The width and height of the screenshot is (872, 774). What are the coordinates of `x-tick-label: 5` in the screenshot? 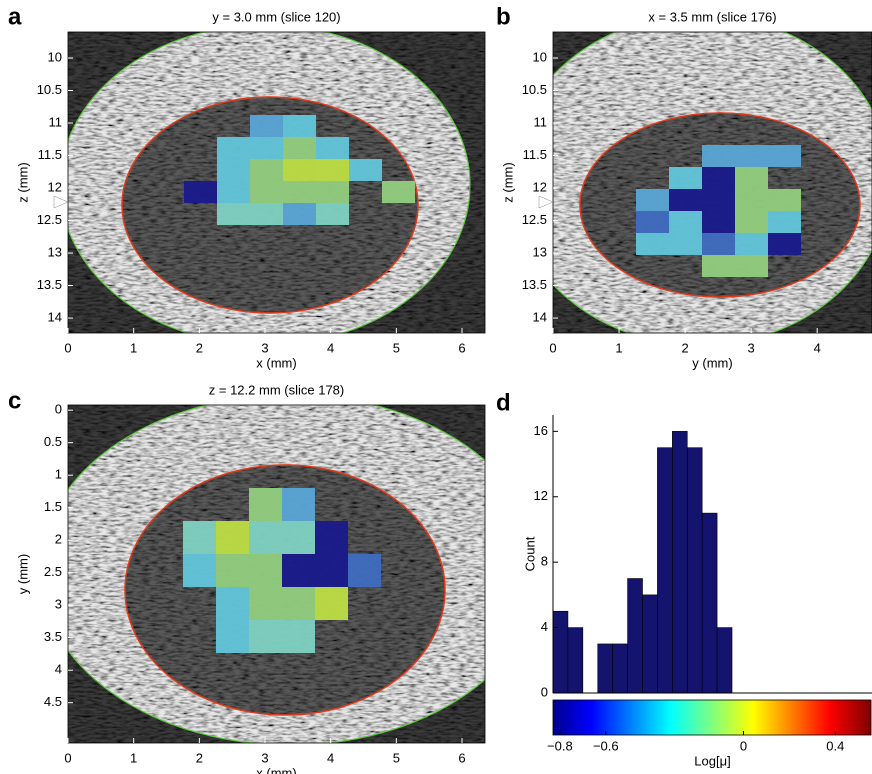 It's located at (396, 347).